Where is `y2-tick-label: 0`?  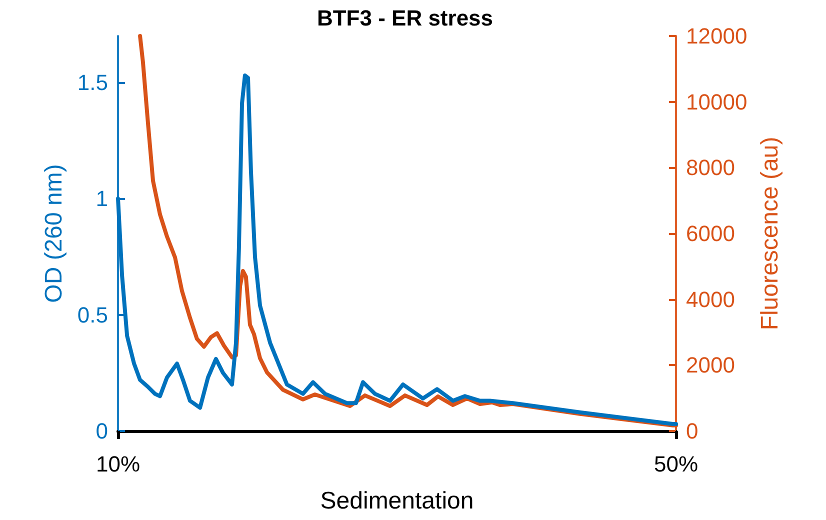 y2-tick-label: 0 is located at coordinates (692, 431).